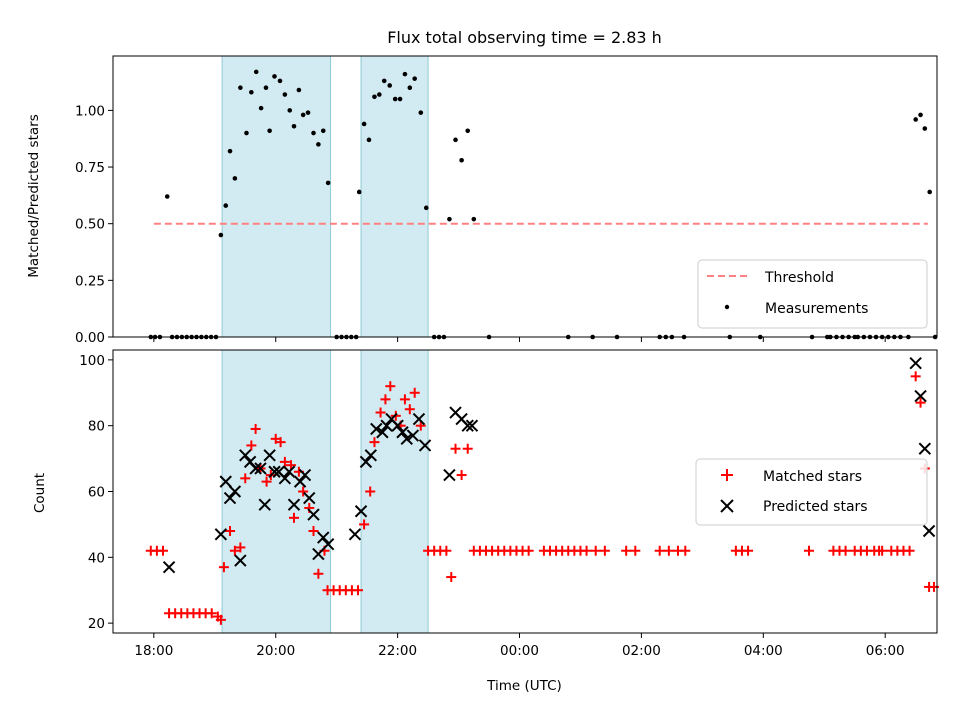  I want to click on y-tick-label: 0.00, so click(90, 338).